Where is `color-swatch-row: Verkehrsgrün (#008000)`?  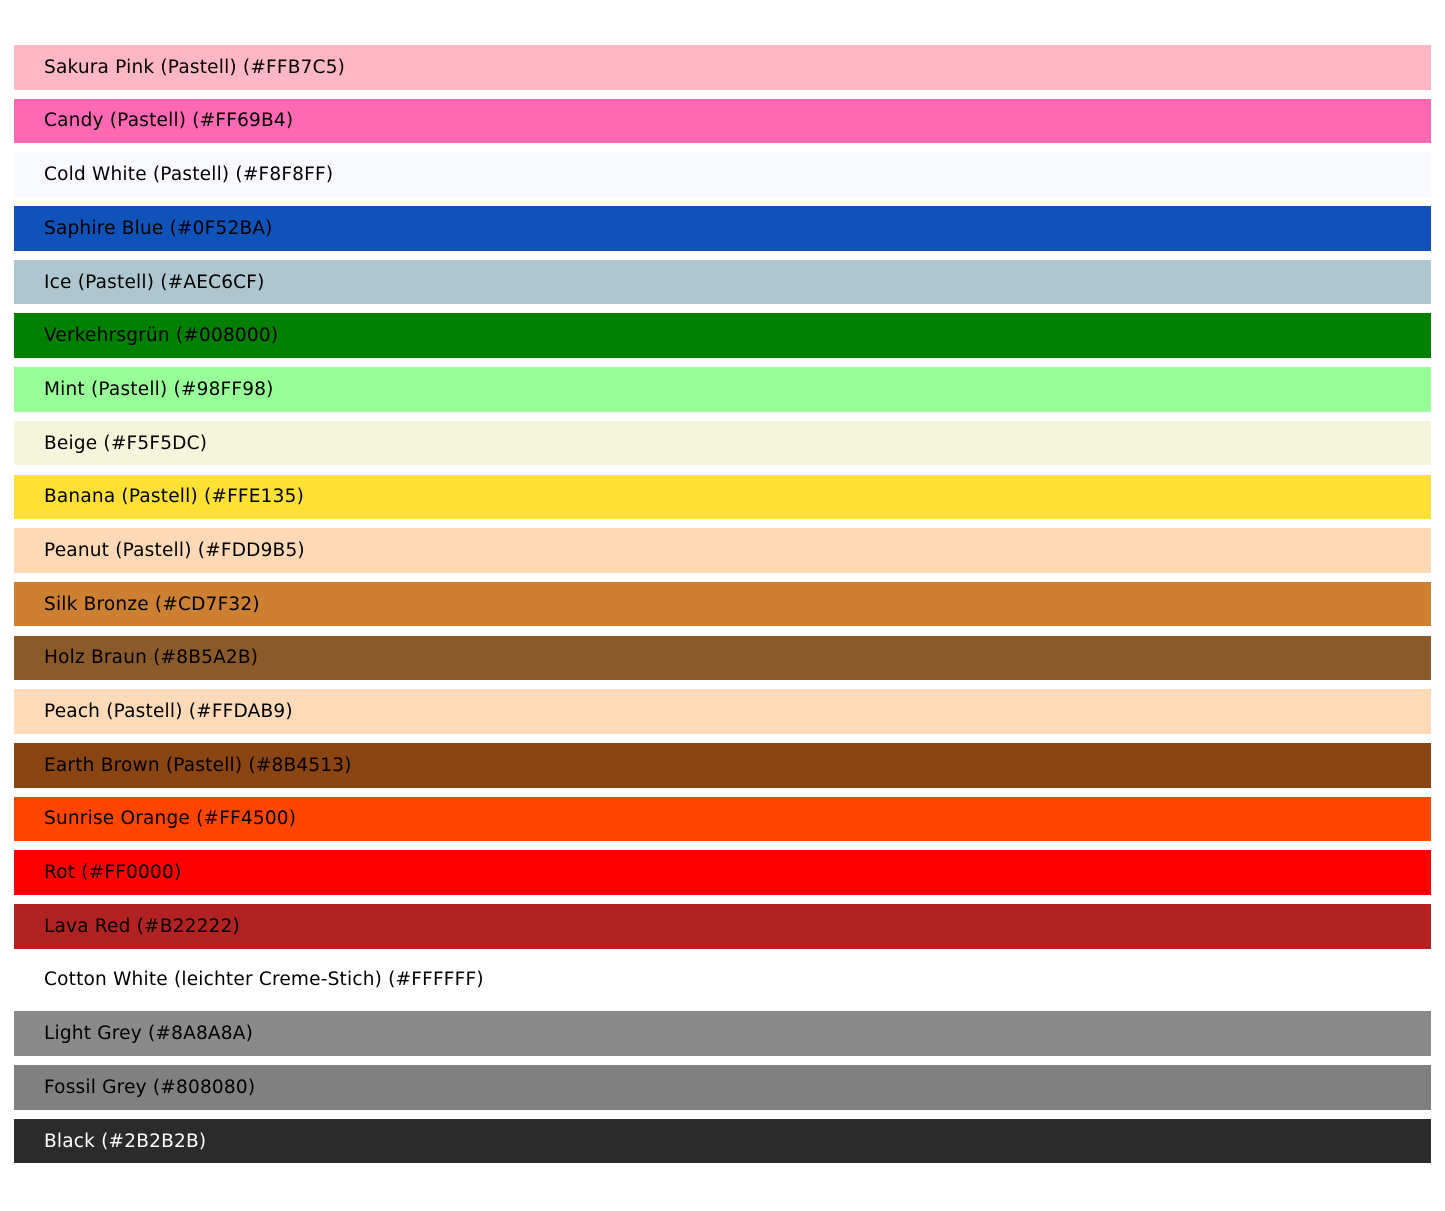 color-swatch-row: Verkehrsgrün (#008000) is located at coordinates (722, 336).